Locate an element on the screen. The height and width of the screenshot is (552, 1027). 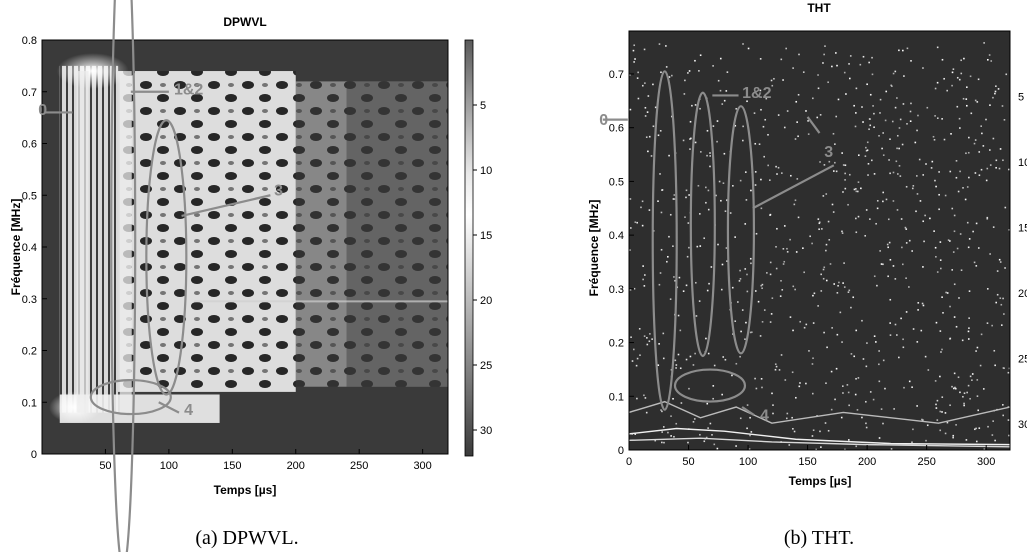
bottom-bright-blob is located at coordinates (74, 407).